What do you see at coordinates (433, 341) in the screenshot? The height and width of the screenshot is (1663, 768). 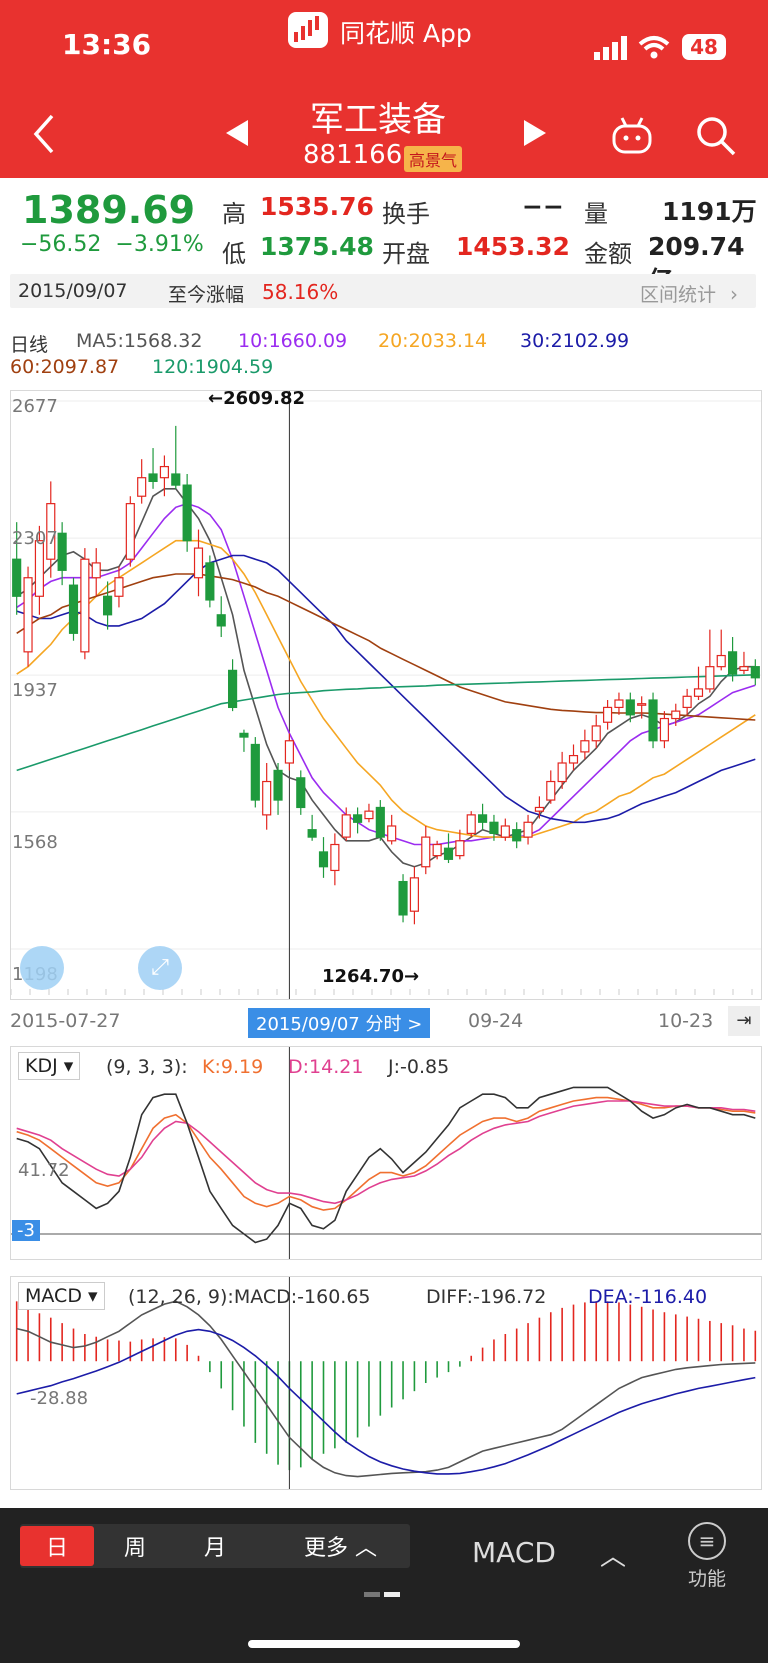 I see `ma20-label: 20:2033.14` at bounding box center [433, 341].